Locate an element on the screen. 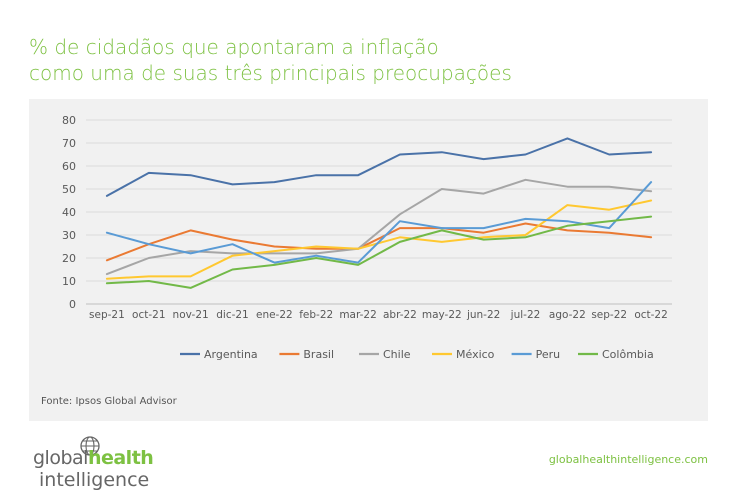 Image resolution: width=736 pixels, height=500 pixels. x-tick-label: may-22 is located at coordinates (442, 315).